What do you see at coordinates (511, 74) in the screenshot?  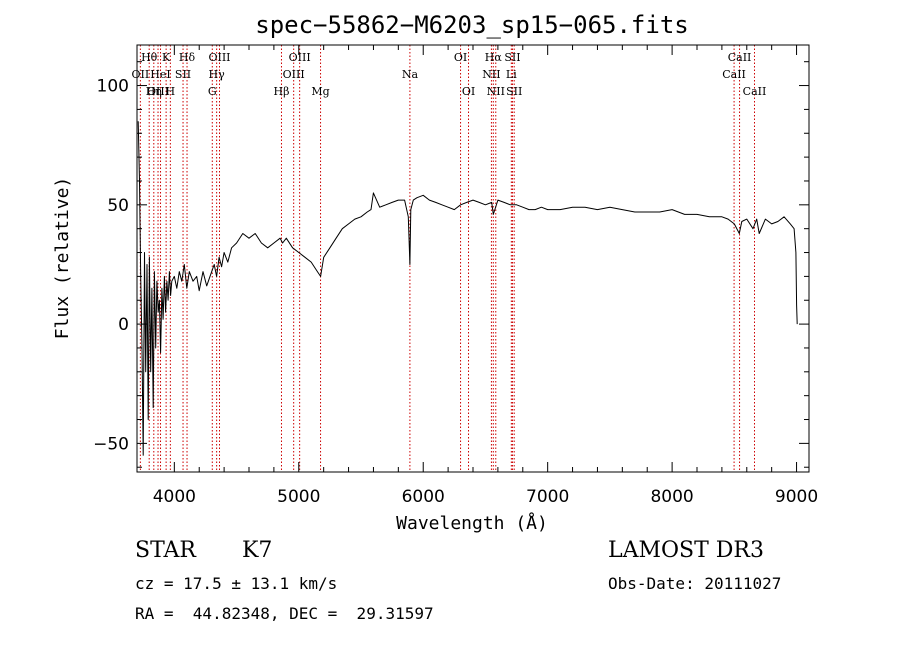 I see `spectral-line-label: Li` at bounding box center [511, 74].